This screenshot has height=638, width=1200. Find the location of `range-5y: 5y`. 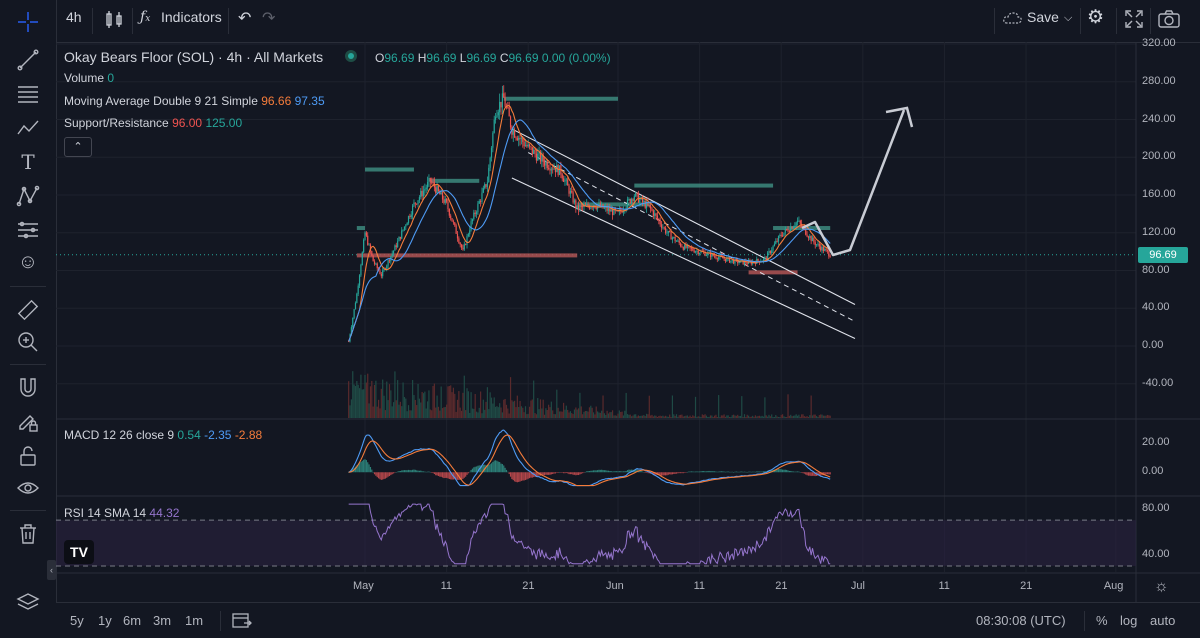

range-5y: 5y is located at coordinates (77, 620).